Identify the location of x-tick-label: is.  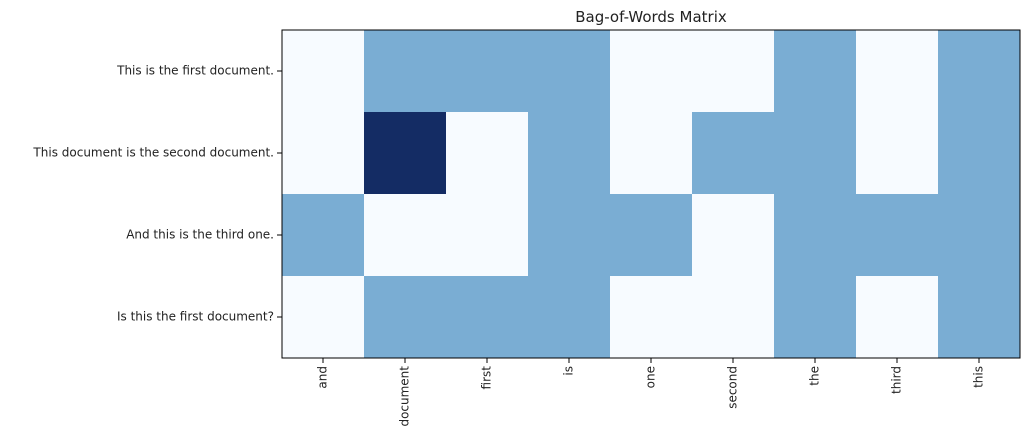
(569, 371).